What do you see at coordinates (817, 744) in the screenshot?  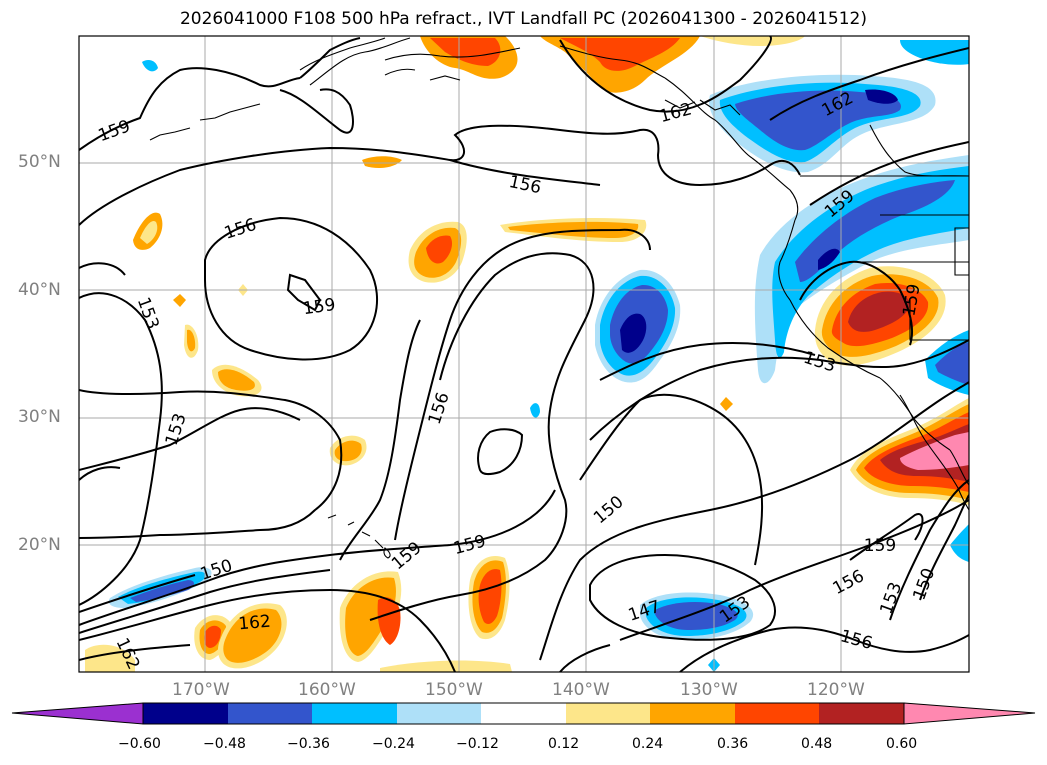 I see `colorbar-tick-label: 0.48` at bounding box center [817, 744].